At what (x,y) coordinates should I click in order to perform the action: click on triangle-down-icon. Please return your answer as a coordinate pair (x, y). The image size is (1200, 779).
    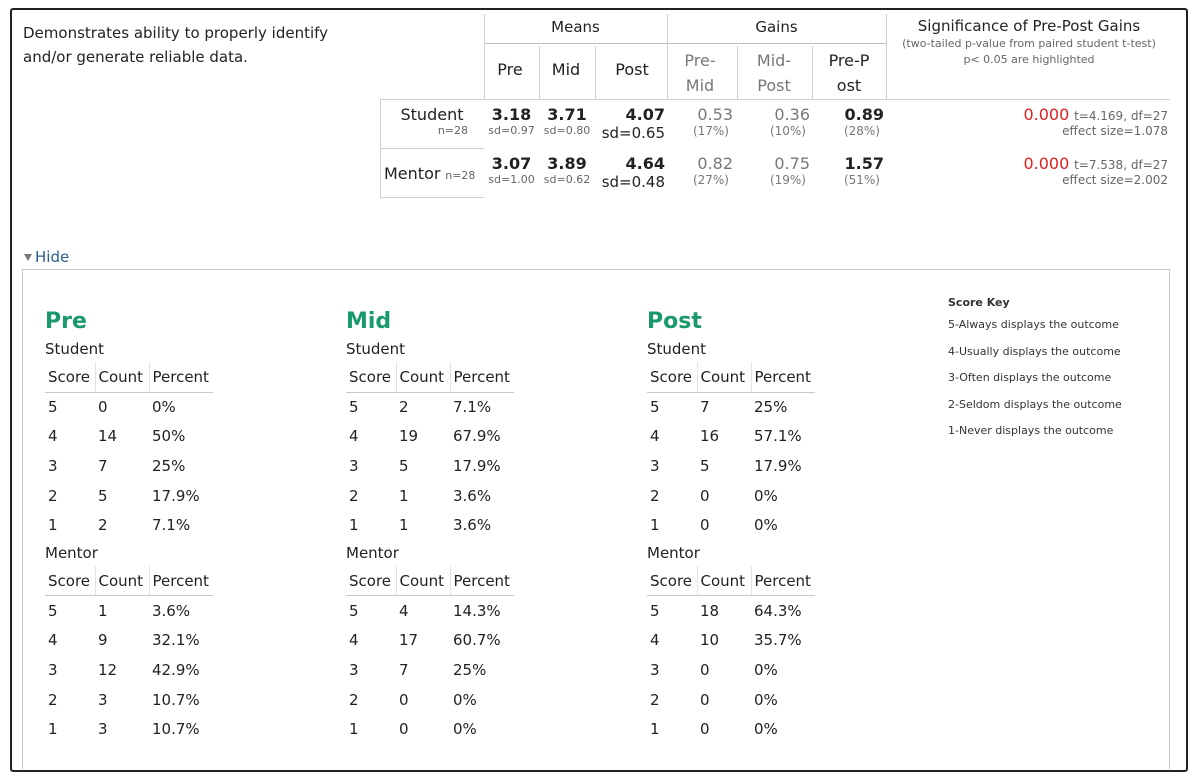
    Looking at the image, I should click on (28, 257).